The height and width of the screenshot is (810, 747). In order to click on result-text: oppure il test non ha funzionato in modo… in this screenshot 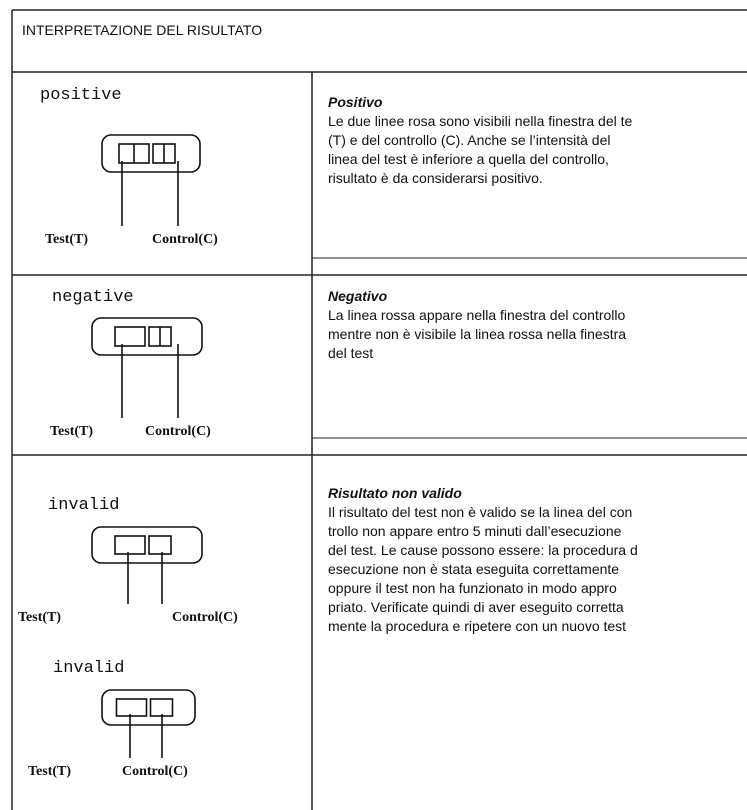, I will do `click(472, 588)`.